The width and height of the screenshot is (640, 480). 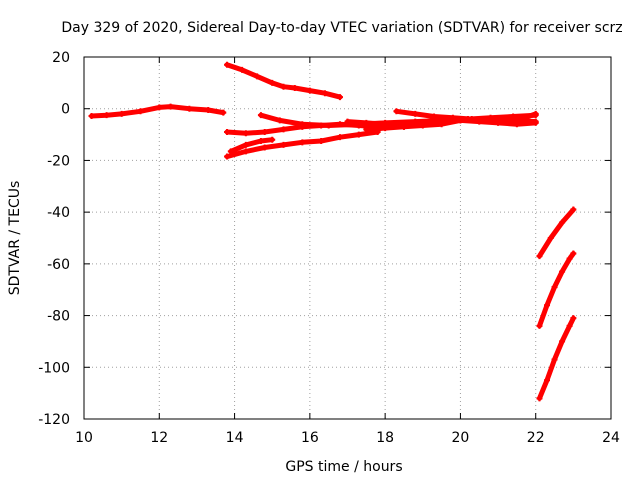 What do you see at coordinates (611, 438) in the screenshot?
I see `x-tick-label: 24` at bounding box center [611, 438].